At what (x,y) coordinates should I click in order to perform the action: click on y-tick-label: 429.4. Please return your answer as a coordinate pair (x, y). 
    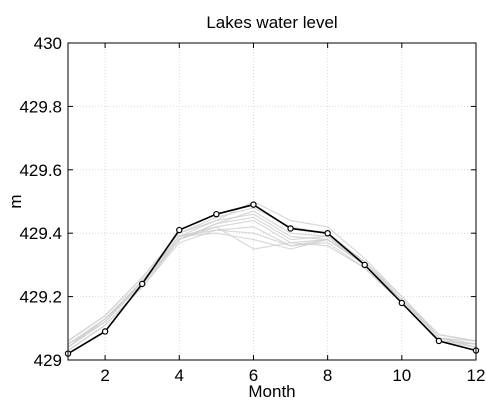
    Looking at the image, I should click on (40, 233).